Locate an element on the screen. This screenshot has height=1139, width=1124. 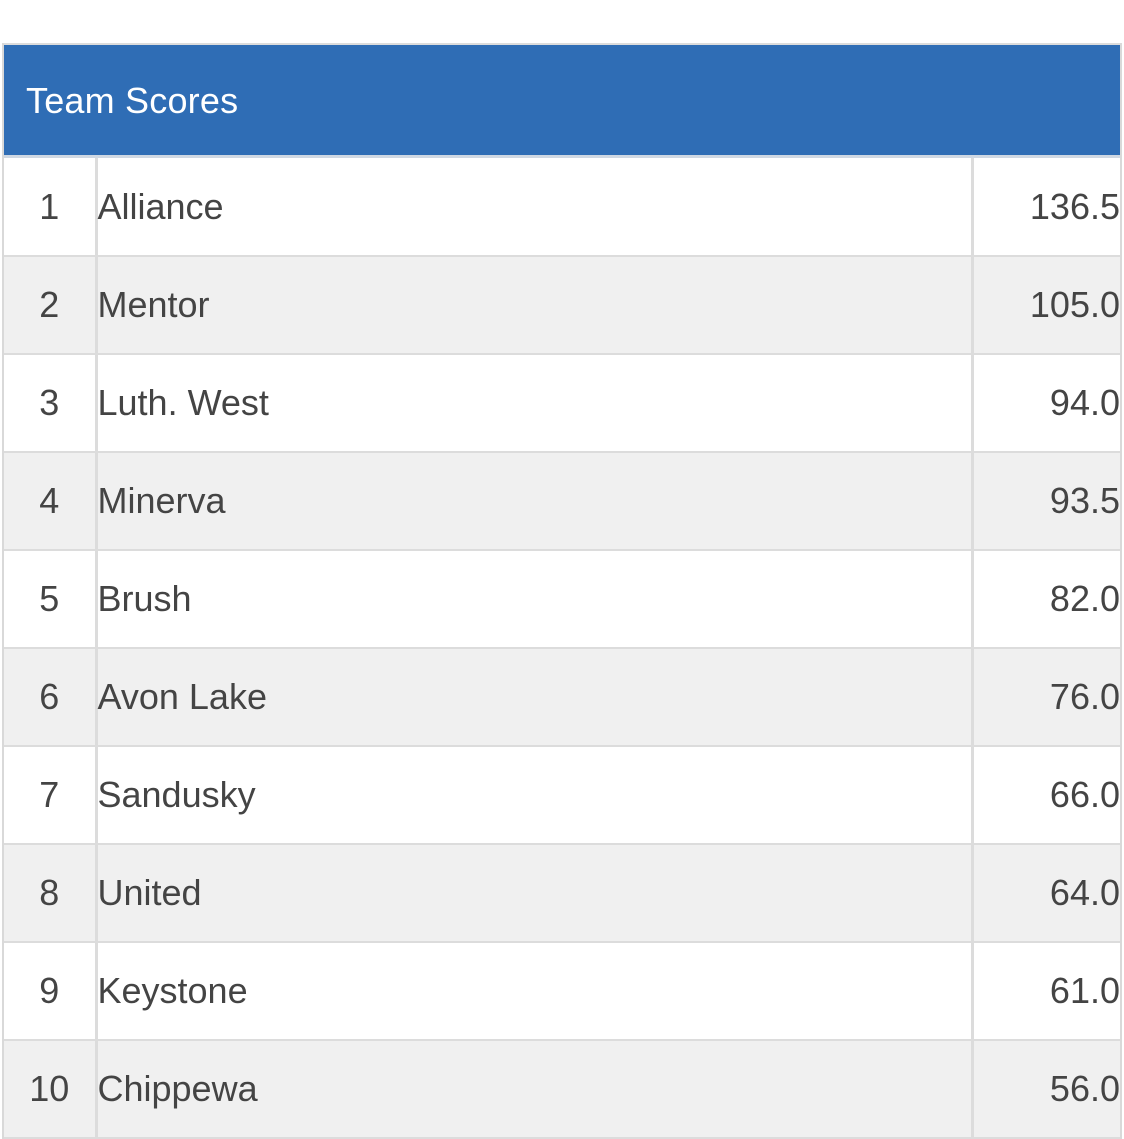
score-cell: 93.5 is located at coordinates (1046, 501).